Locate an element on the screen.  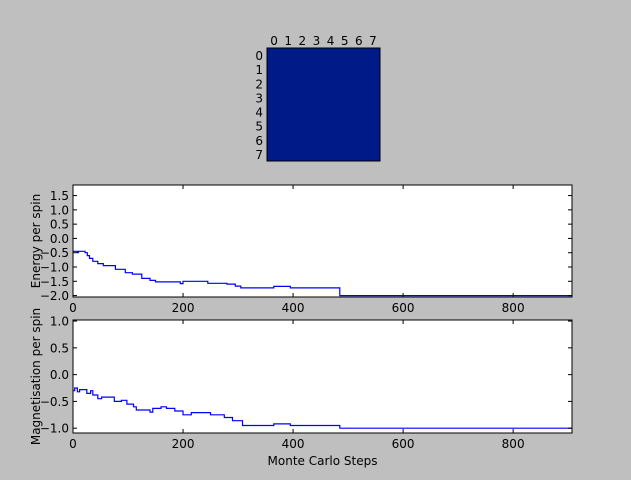
lattice-image is located at coordinates (323, 104).